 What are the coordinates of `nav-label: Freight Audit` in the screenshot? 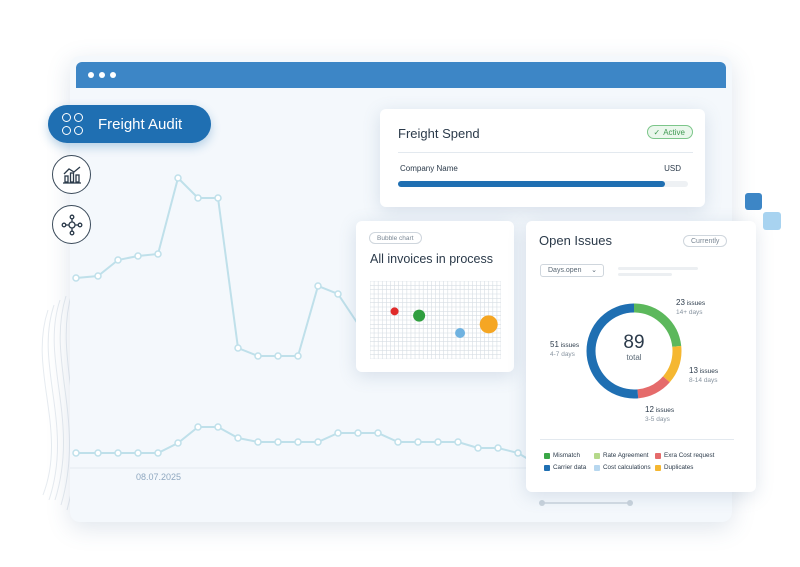 It's located at (140, 124).